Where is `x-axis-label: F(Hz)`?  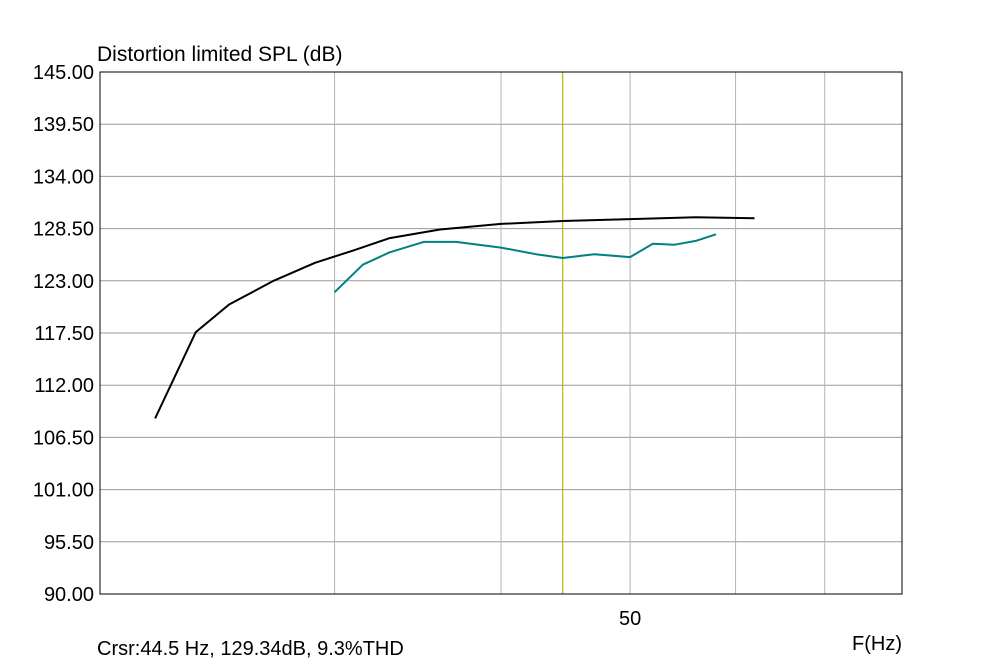
x-axis-label: F(Hz) is located at coordinates (877, 644).